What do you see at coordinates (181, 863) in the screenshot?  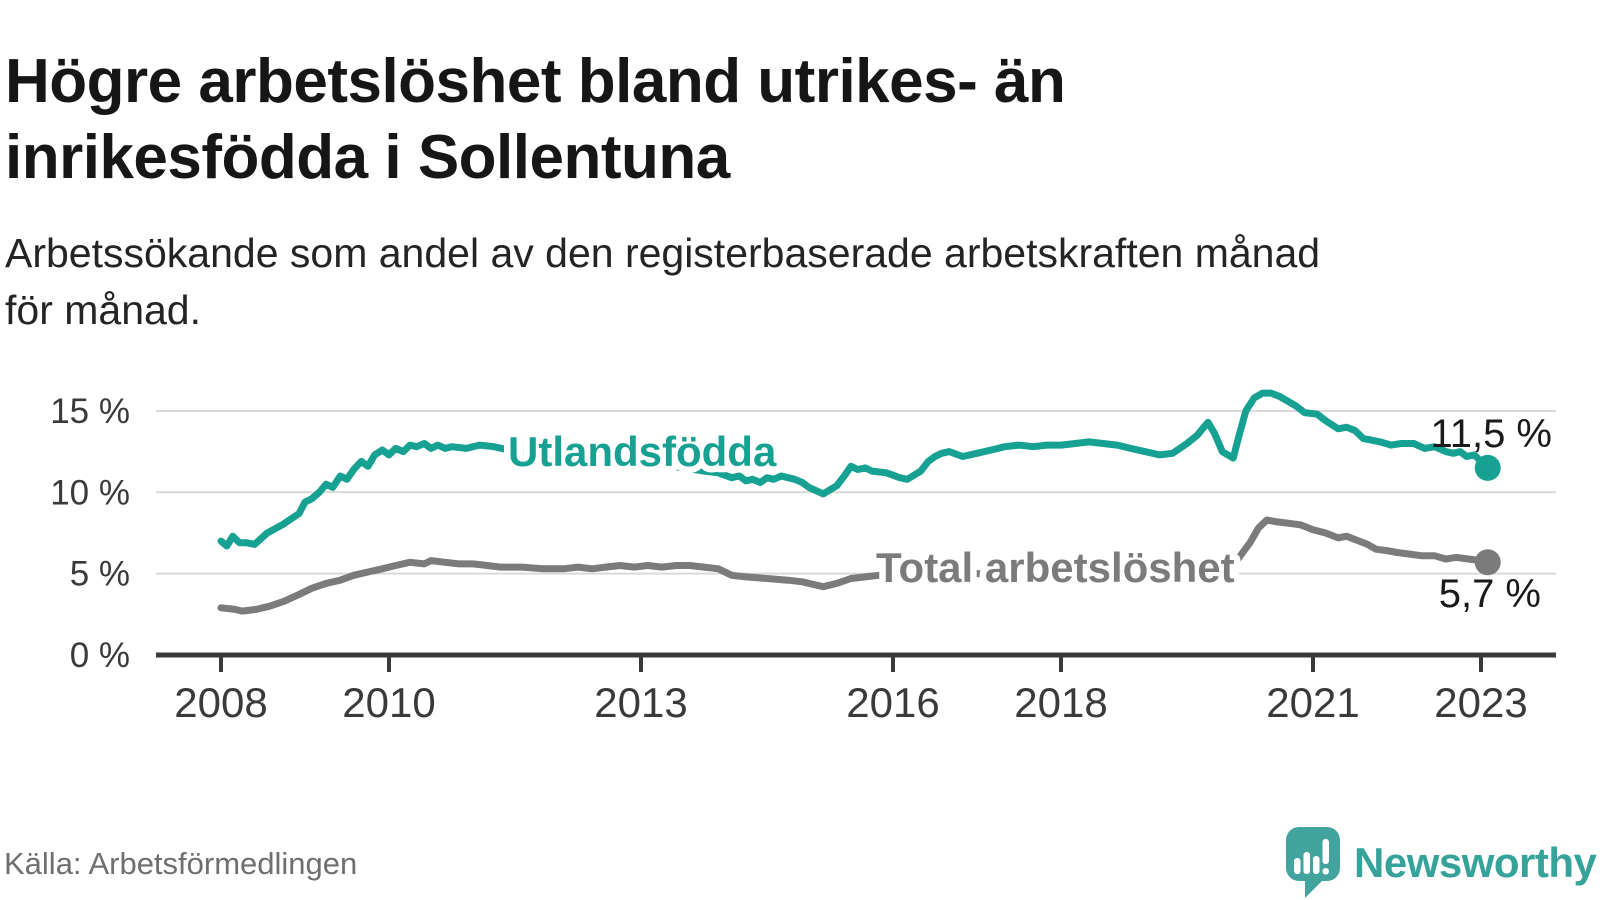 I see `source-note: Källa: Arbetsförmedlingen` at bounding box center [181, 863].